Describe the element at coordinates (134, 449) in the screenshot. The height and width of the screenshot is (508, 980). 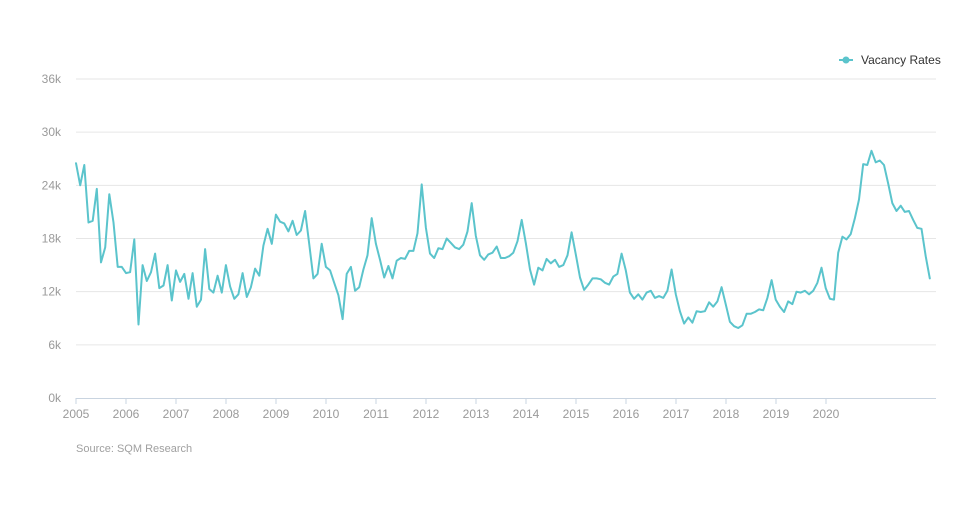
I see `source-note: Source: SQM Research` at that location.